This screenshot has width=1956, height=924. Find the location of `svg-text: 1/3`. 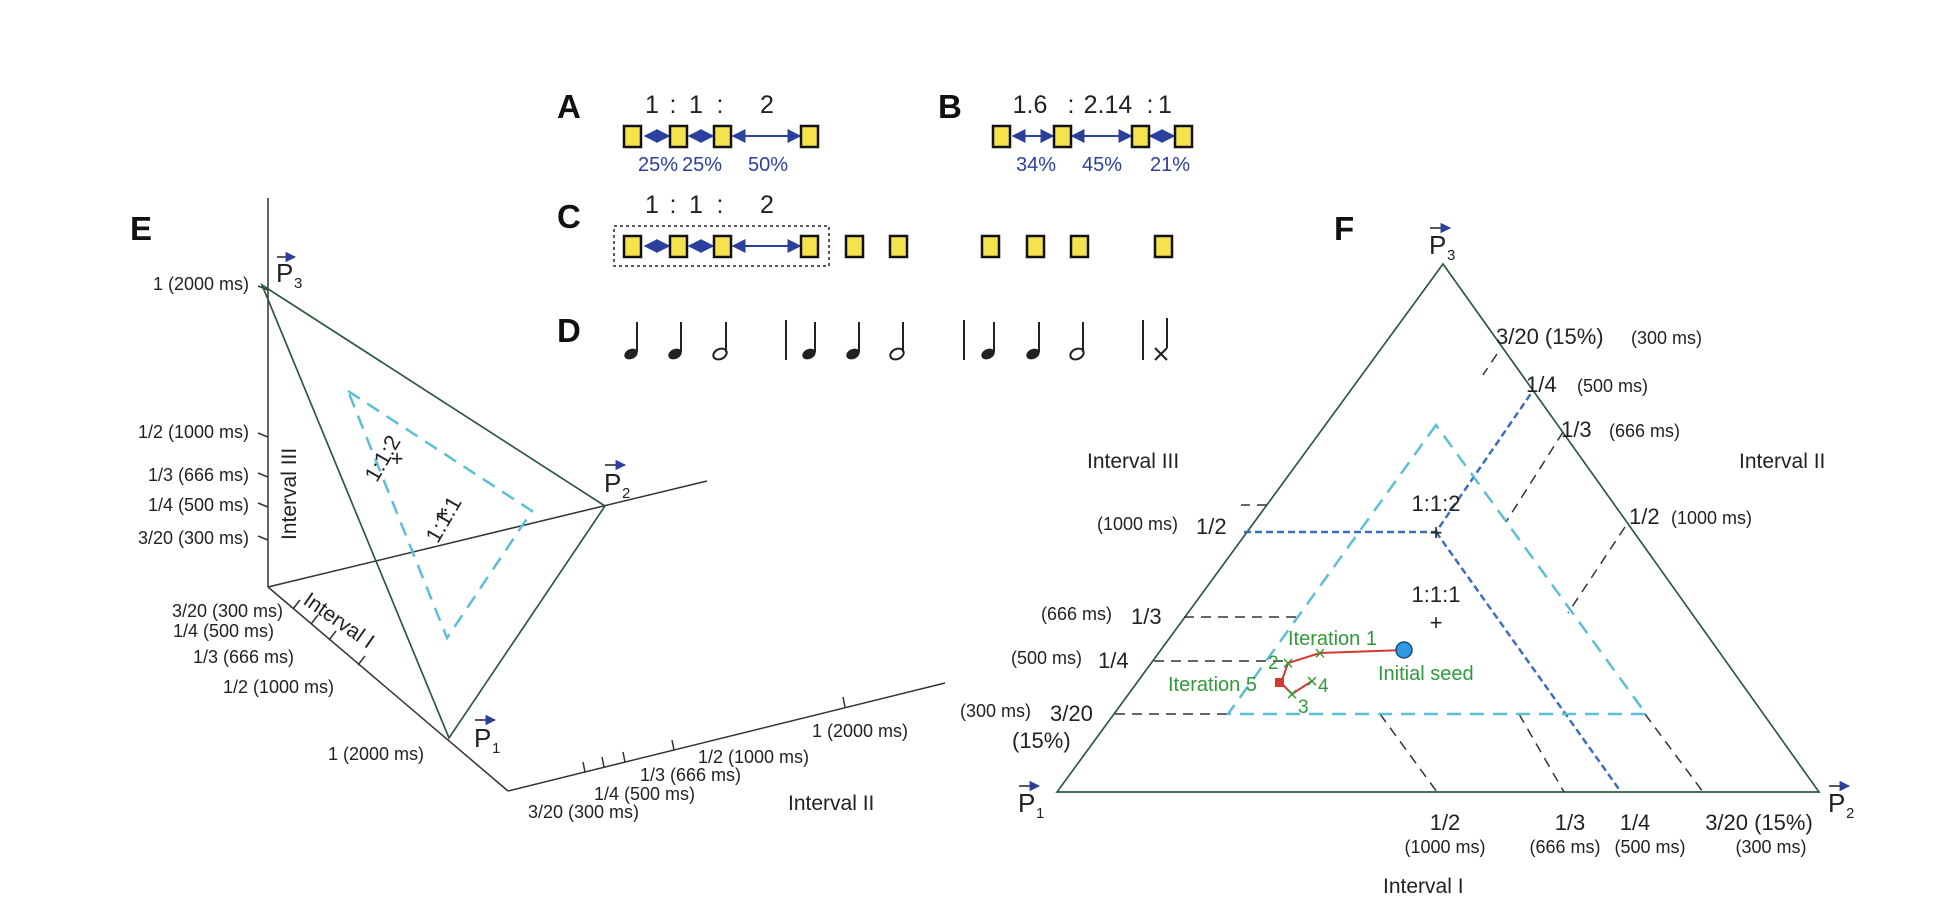

svg-text: 1/3 is located at coordinates (1570, 822).